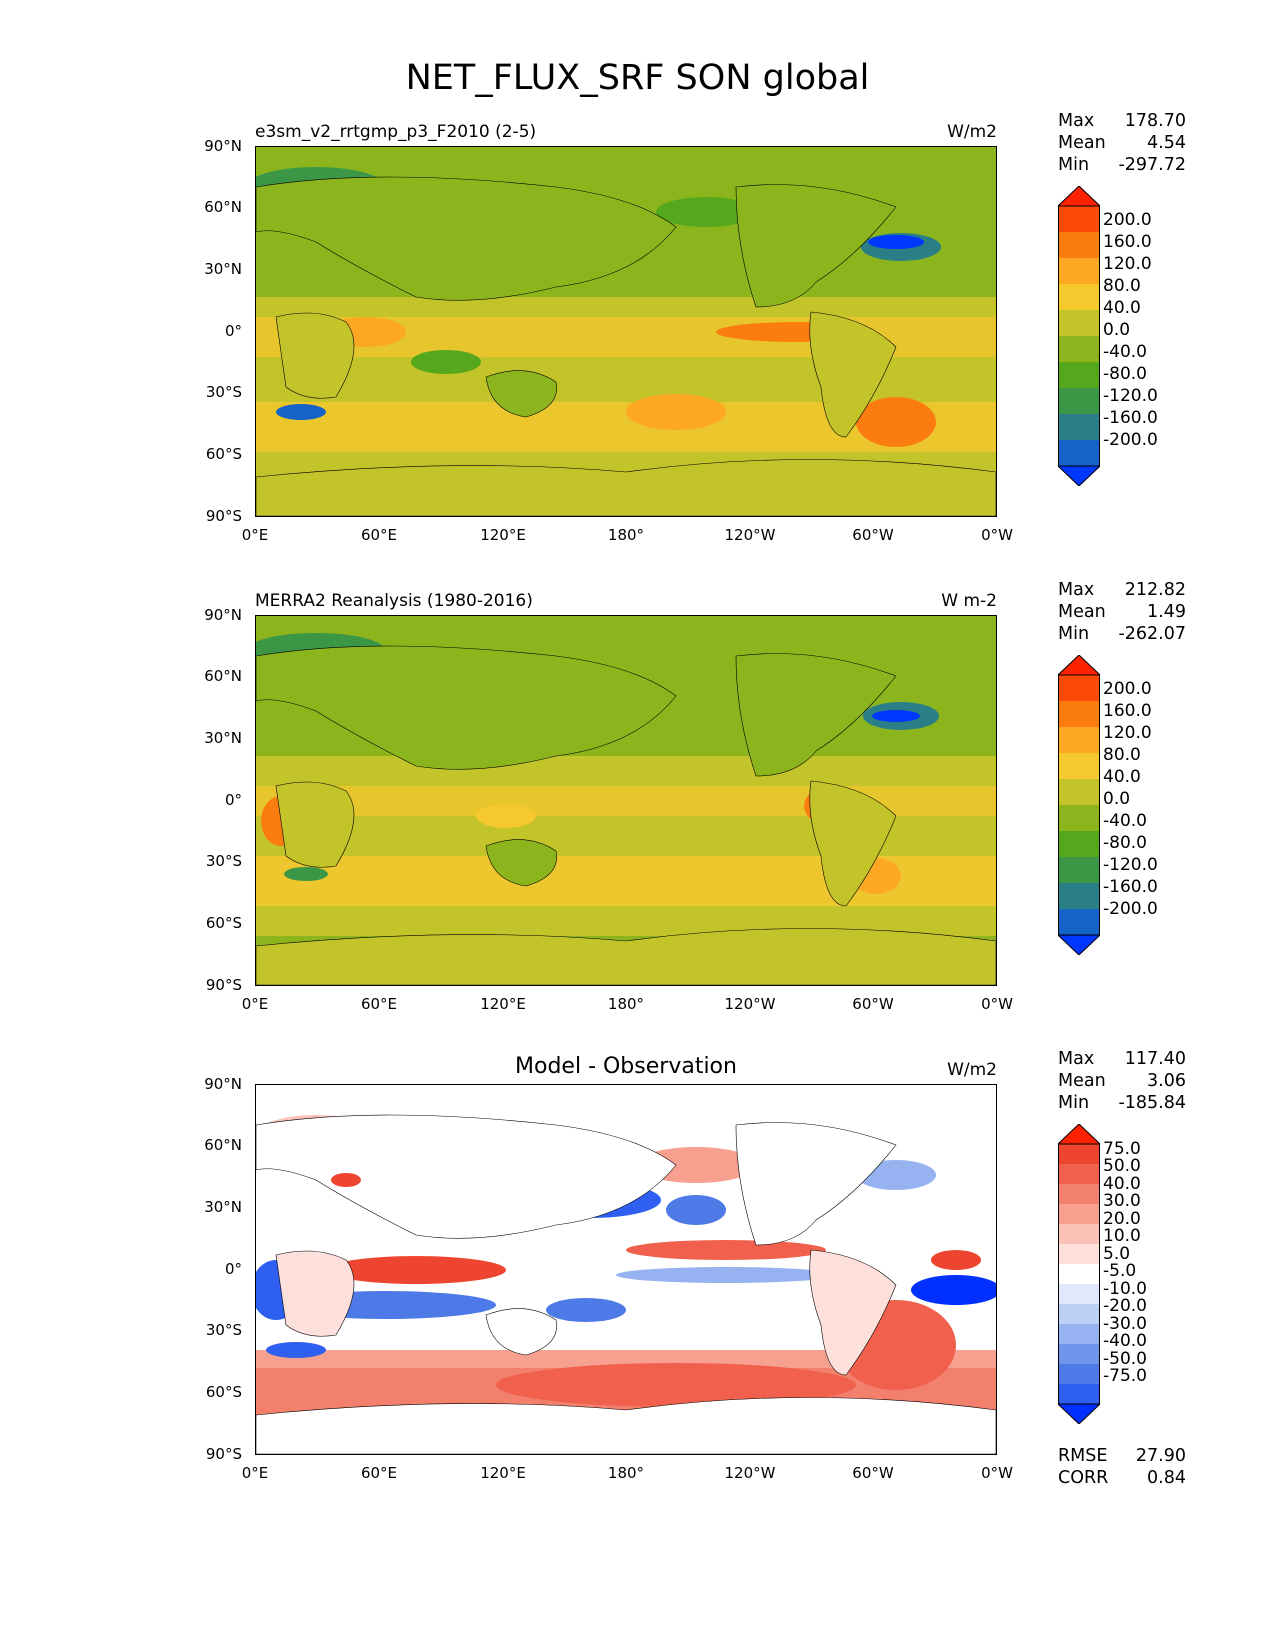 This screenshot has height=1650, width=1275. What do you see at coordinates (1122, 1081) in the screenshot?
I see `stats-block: Max 117.40 Mean 3.06 Min -185.84` at bounding box center [1122, 1081].